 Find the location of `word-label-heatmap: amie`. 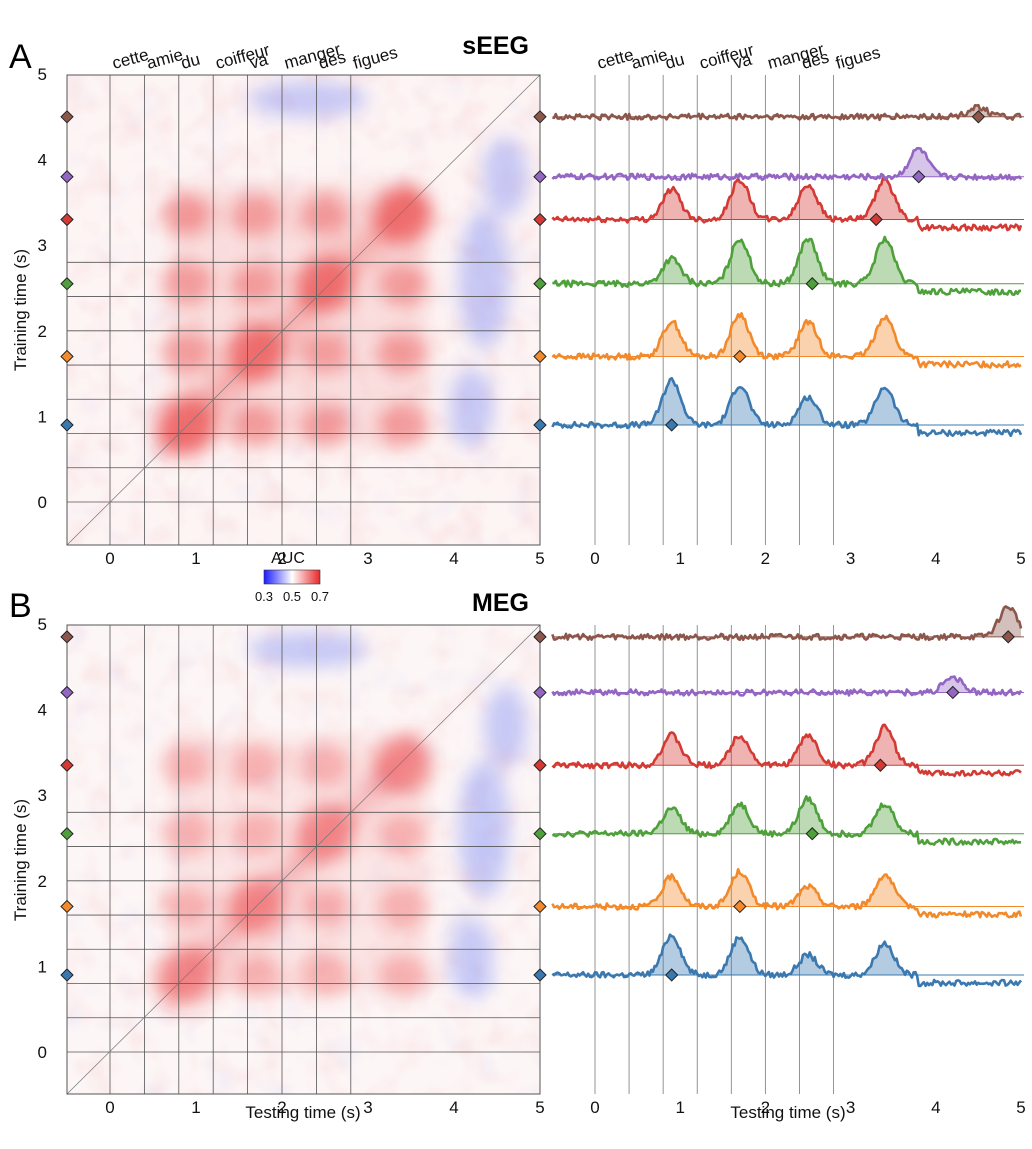

word-label-heatmap: amie is located at coordinates (165, 59).